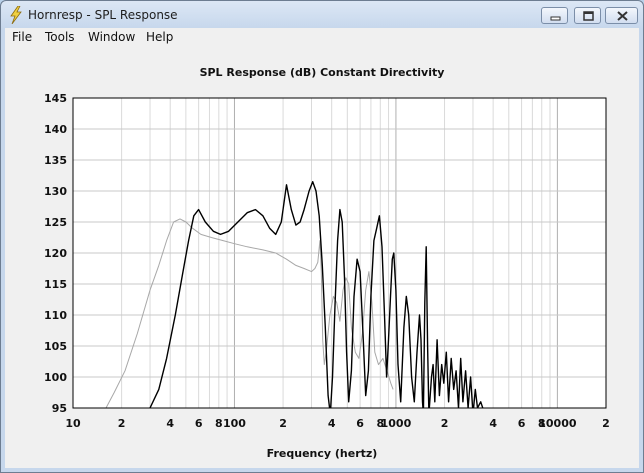 Image resolution: width=644 pixels, height=473 pixels. Describe the element at coordinates (322, 72) in the screenshot. I see `chart-title: SPL Response (dB) Constant Directivity` at that location.